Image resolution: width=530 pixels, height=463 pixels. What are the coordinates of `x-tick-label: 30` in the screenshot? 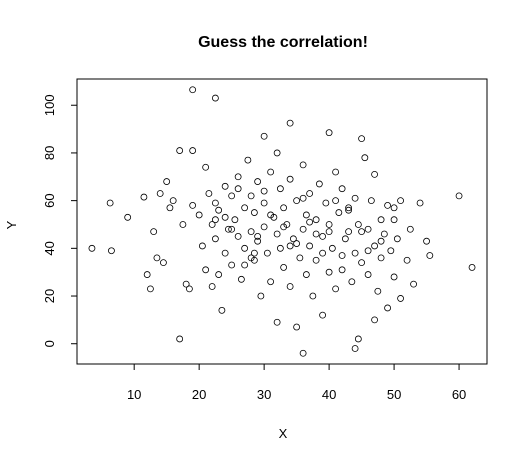 It's located at (264, 394).